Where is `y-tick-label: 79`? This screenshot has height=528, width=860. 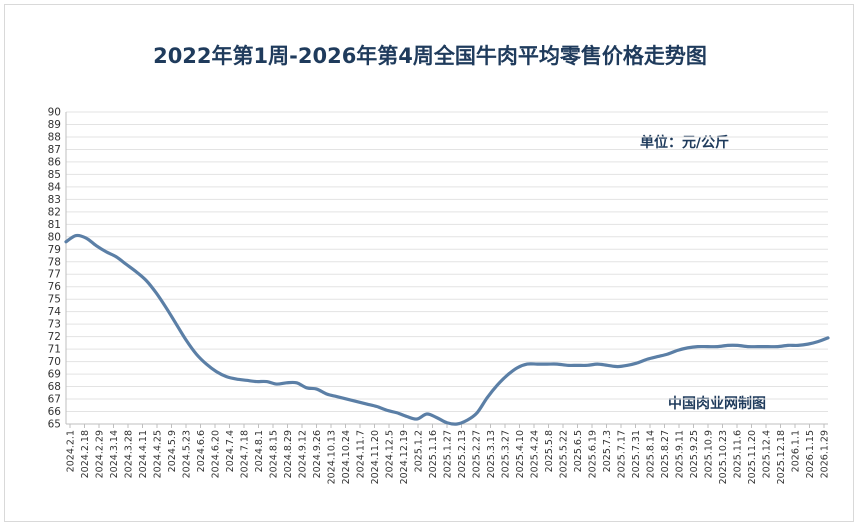 y-tick-label: 79 is located at coordinates (54, 250).